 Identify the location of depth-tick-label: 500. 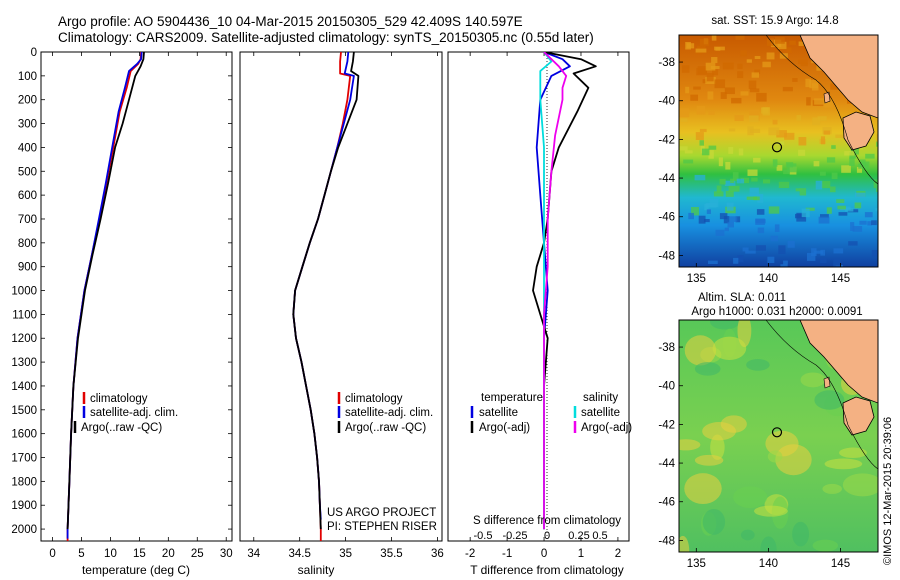
(27, 172).